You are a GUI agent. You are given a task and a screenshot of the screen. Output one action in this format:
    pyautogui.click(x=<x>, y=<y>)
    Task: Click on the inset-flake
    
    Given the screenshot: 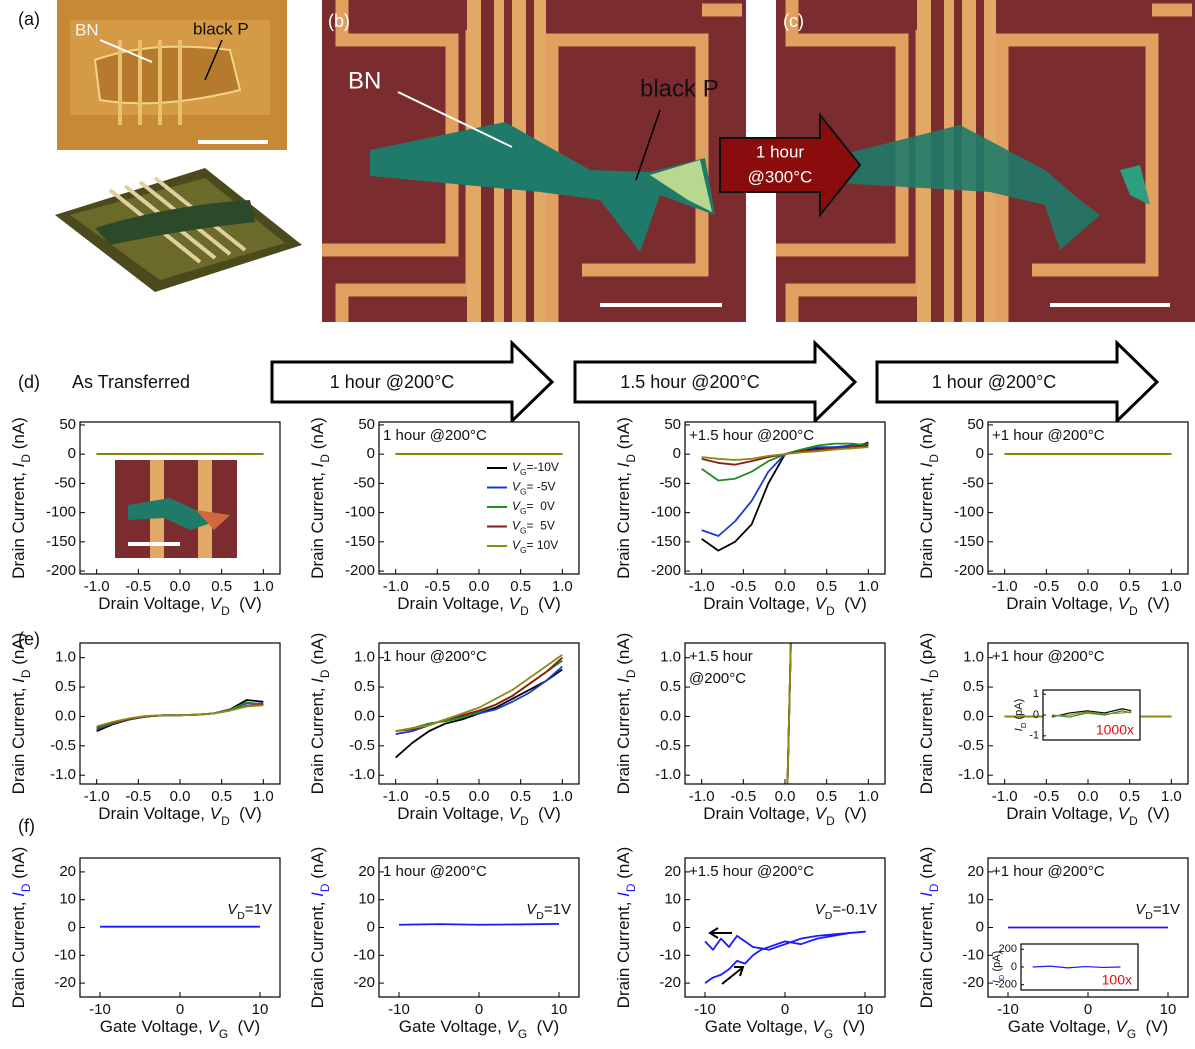 What is the action you would take?
    pyautogui.click(x=171, y=514)
    